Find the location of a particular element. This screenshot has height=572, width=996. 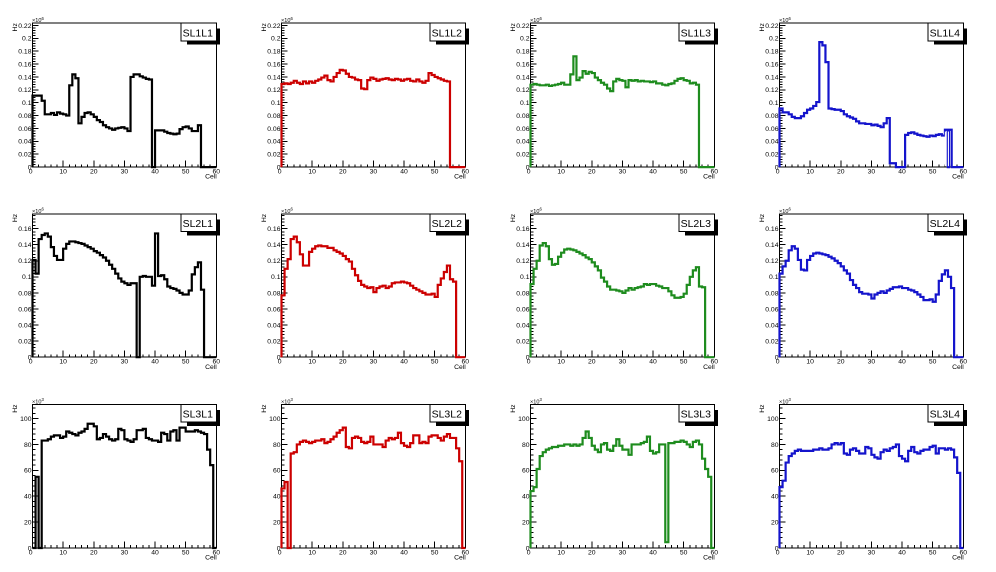

svg-text: SL2L1 is located at coordinates (198, 224).